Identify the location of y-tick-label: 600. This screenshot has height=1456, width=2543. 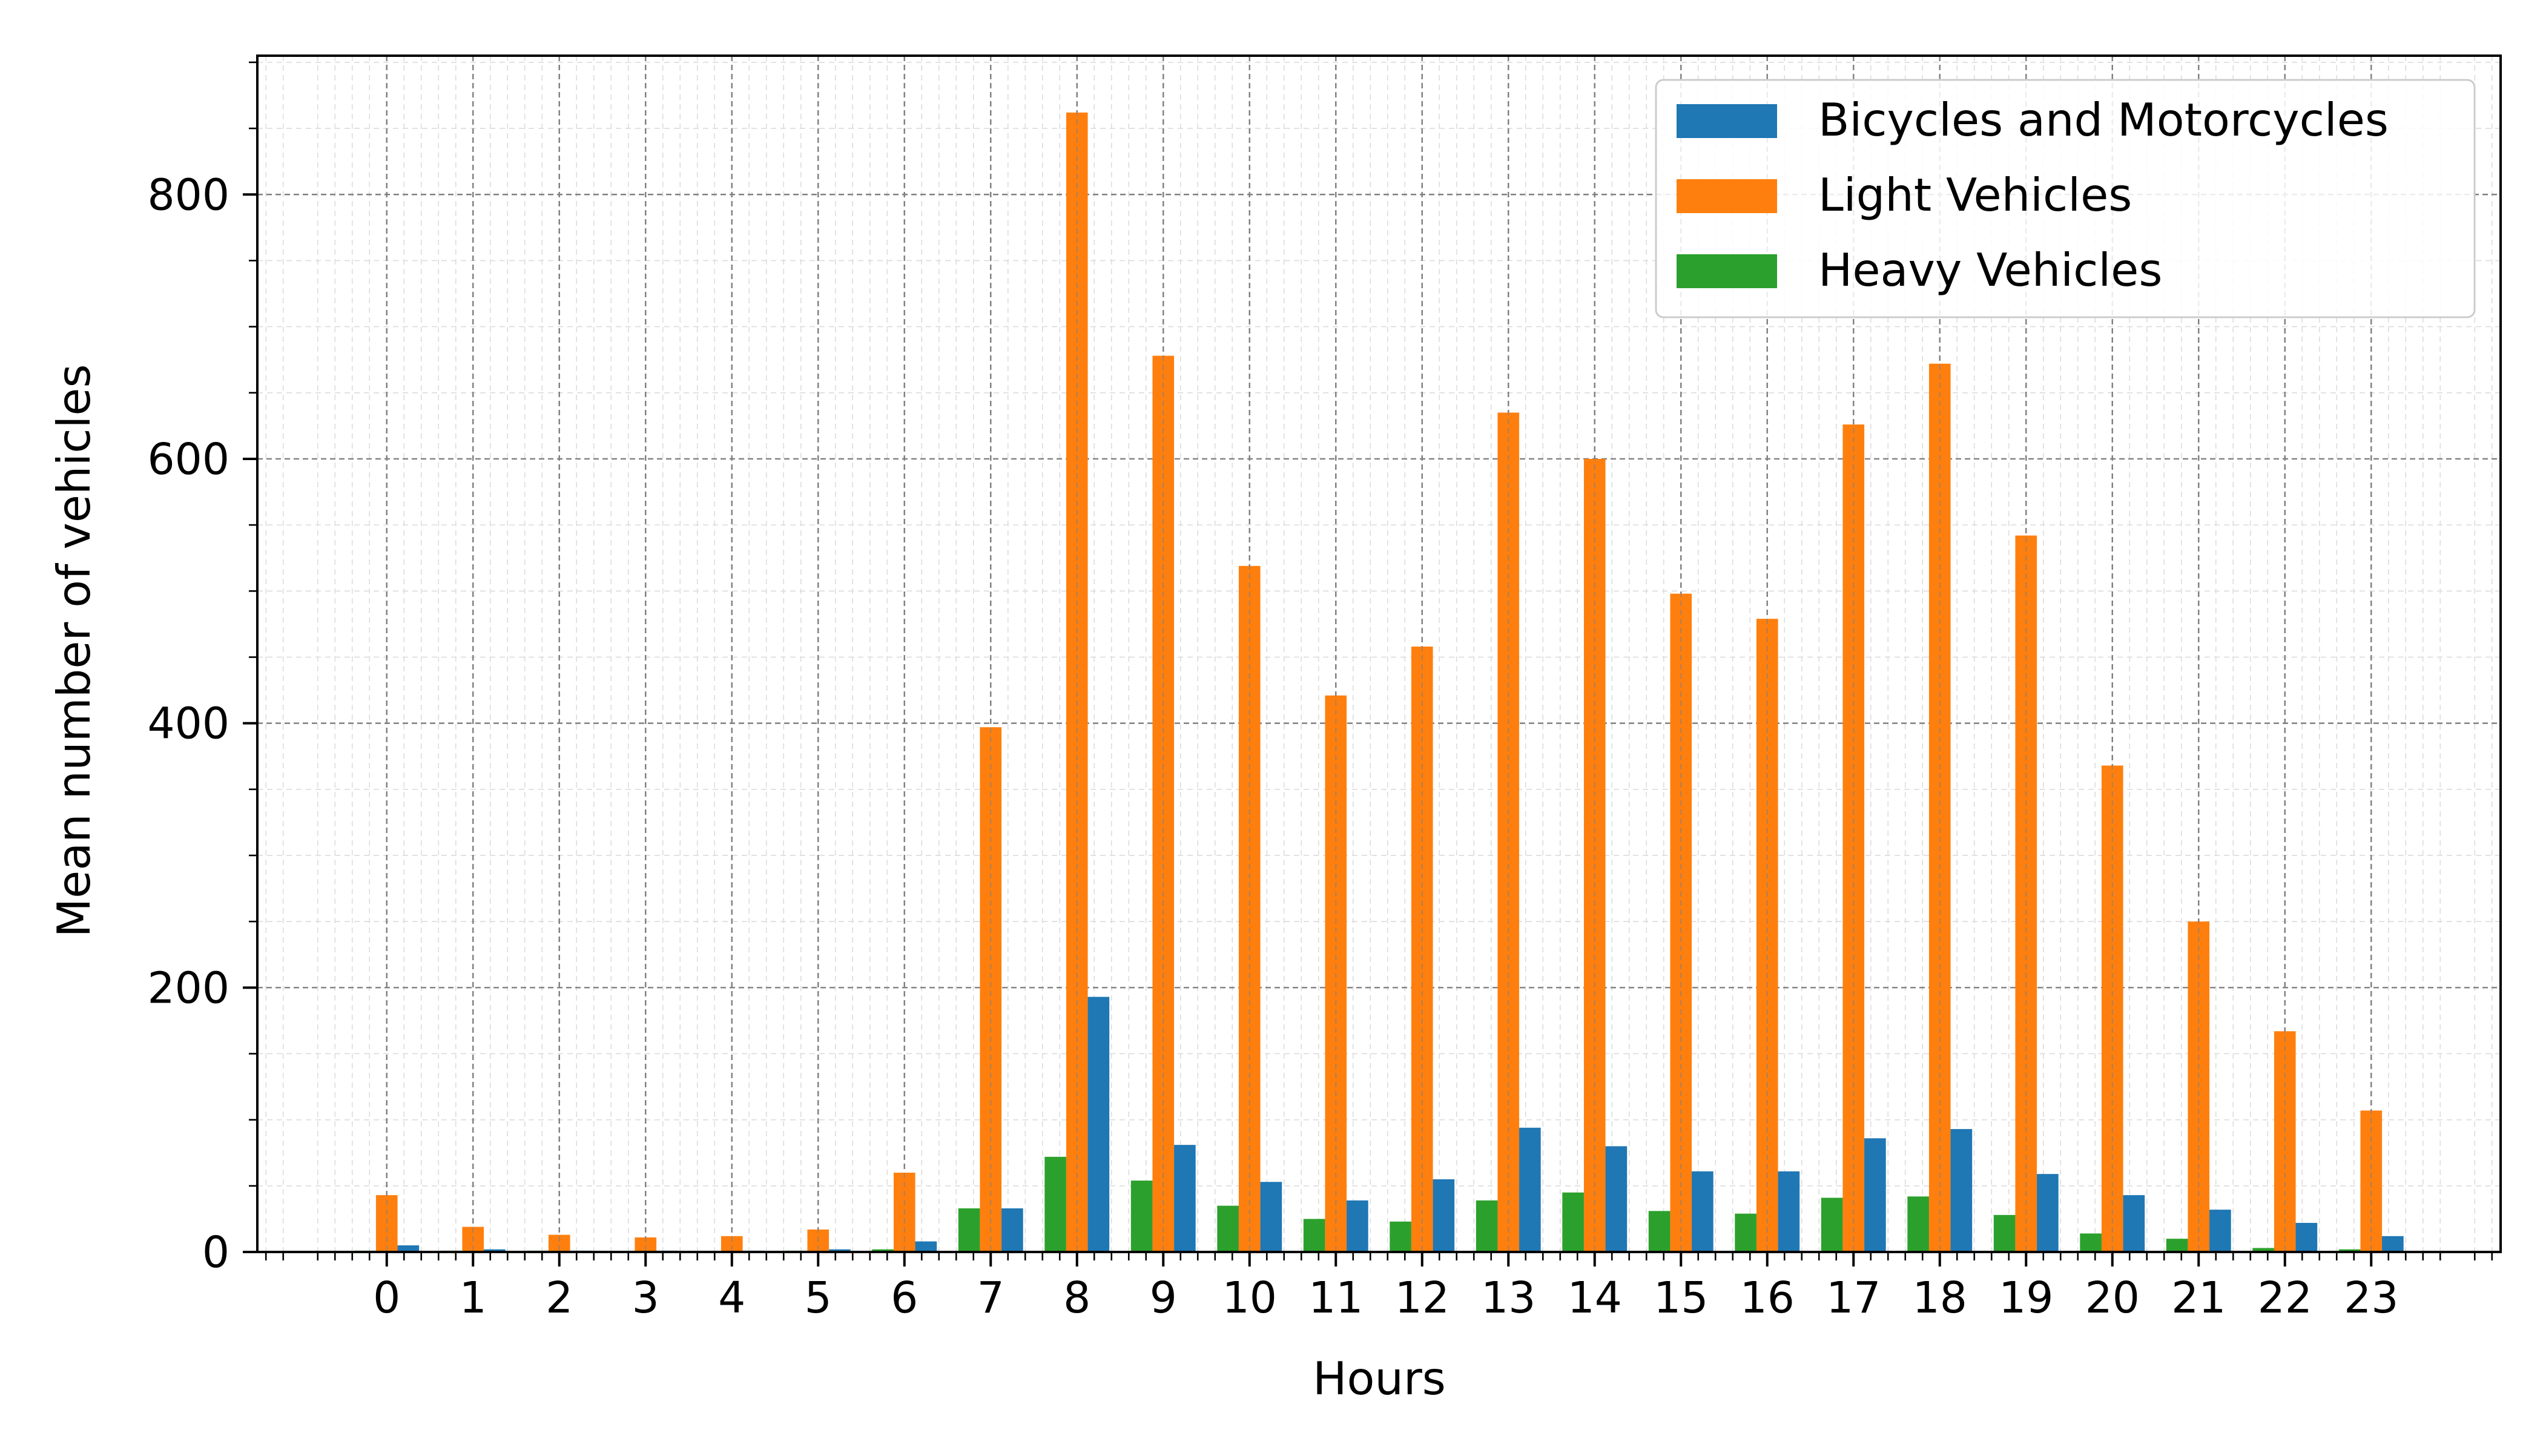
(188, 459).